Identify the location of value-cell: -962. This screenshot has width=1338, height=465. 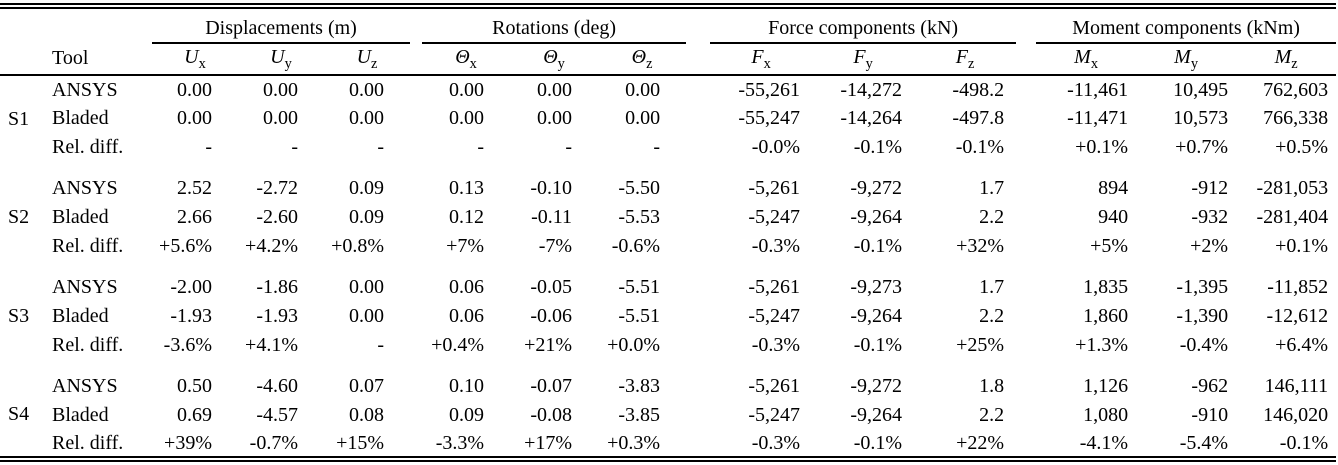
(1210, 386).